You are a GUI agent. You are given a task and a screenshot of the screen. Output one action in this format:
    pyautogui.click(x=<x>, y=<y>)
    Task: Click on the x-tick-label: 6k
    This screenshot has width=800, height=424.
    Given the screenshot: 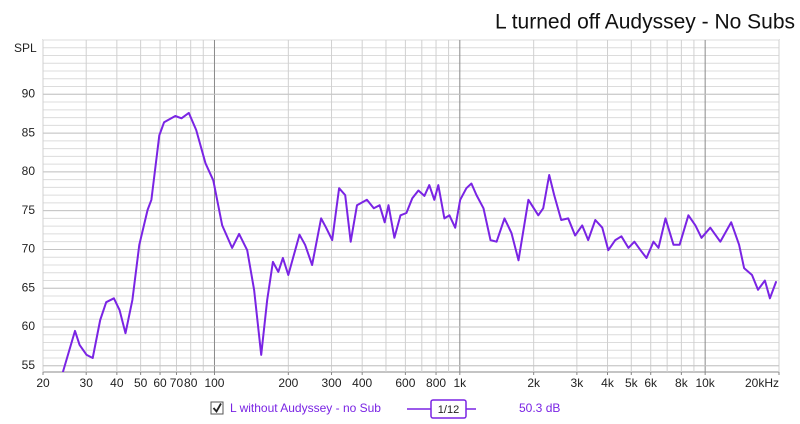 What is the action you would take?
    pyautogui.click(x=651, y=383)
    